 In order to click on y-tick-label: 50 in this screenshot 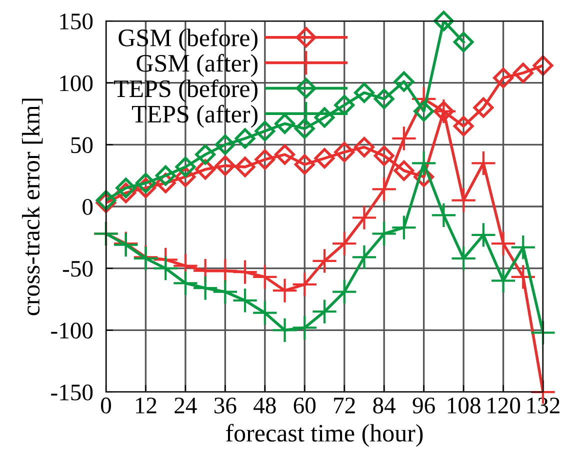, I will do `click(82, 145)`.